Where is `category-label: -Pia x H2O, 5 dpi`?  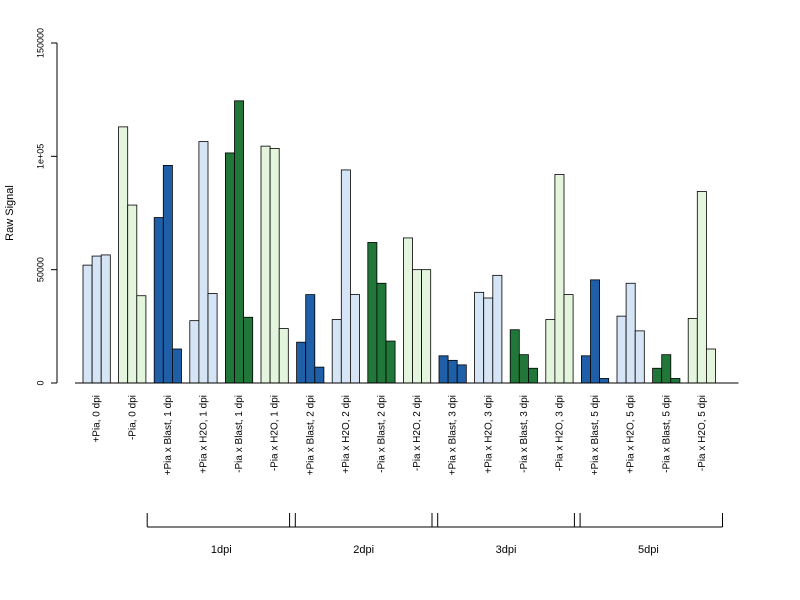
category-label: -Pia x H2O, 5 dpi is located at coordinates (702, 433).